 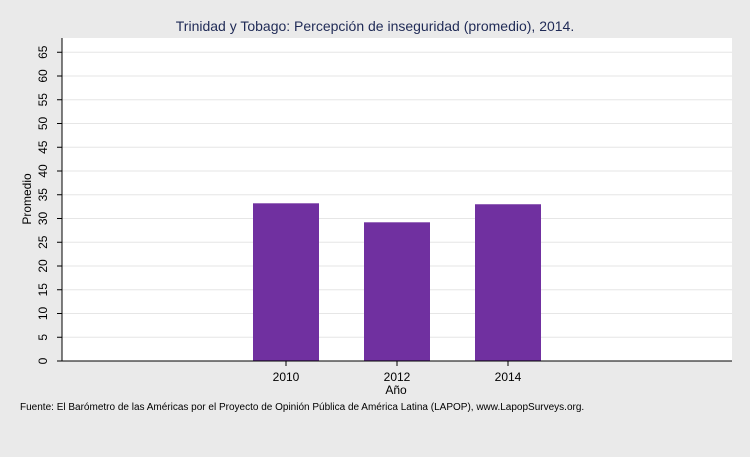 What do you see at coordinates (43, 266) in the screenshot?
I see `y-tick-label: 20` at bounding box center [43, 266].